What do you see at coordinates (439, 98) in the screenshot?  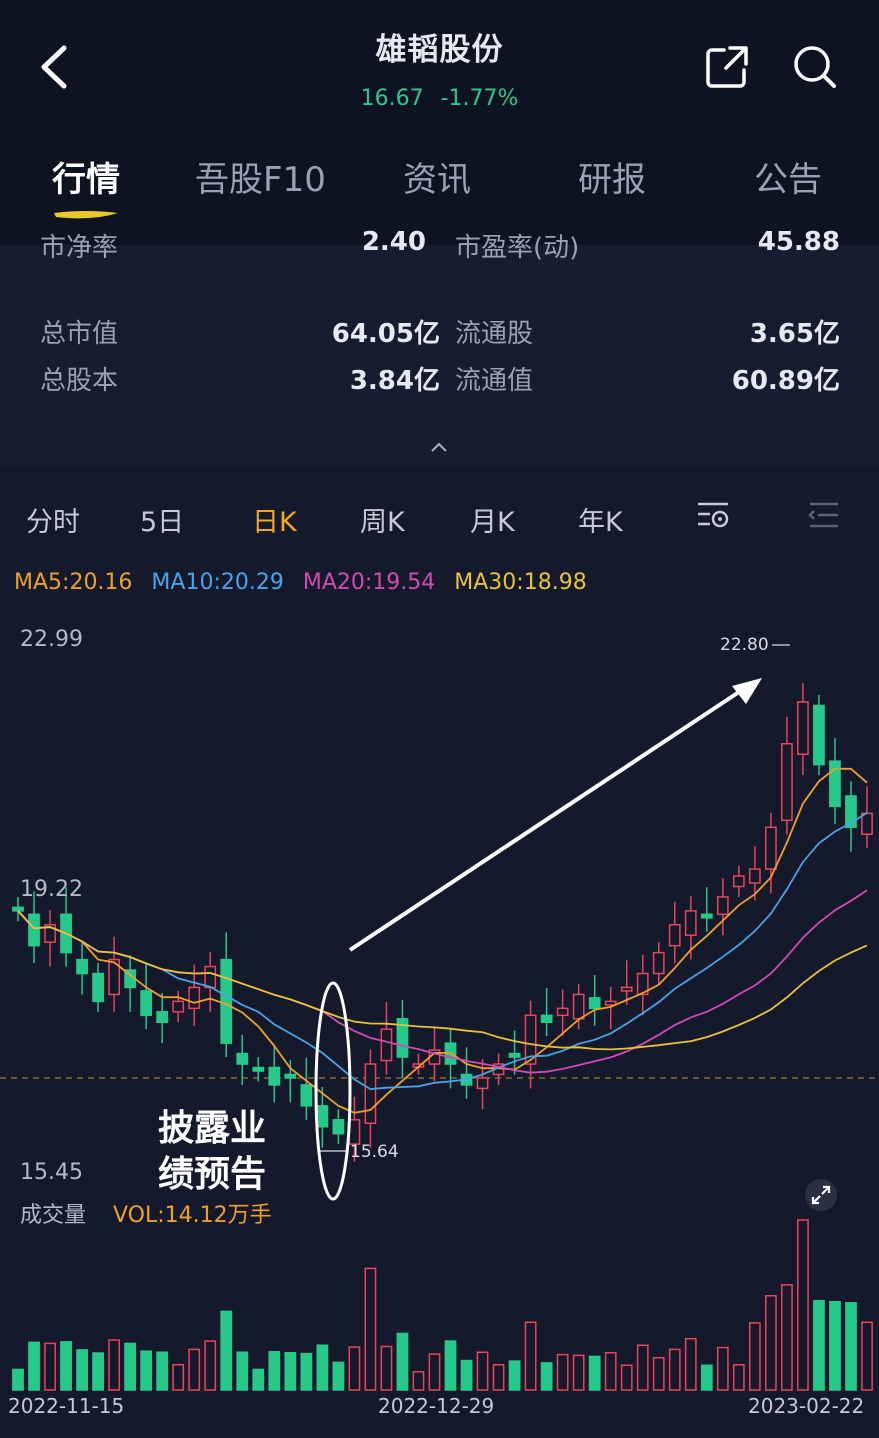 I see `stock-quote: 16.67 -1.77%` at bounding box center [439, 98].